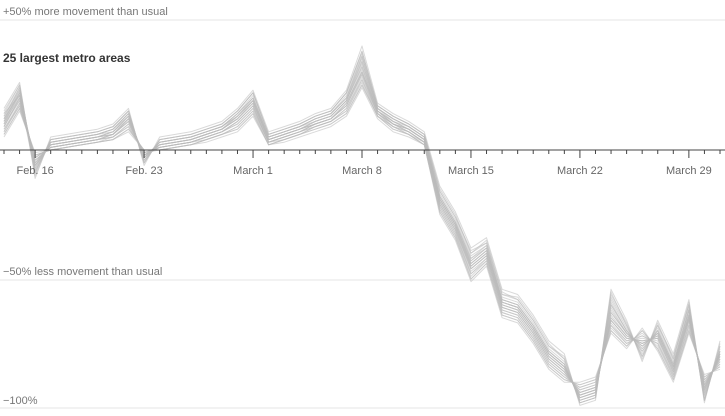  What do you see at coordinates (689, 171) in the screenshot?
I see `tick-label: March 29` at bounding box center [689, 171].